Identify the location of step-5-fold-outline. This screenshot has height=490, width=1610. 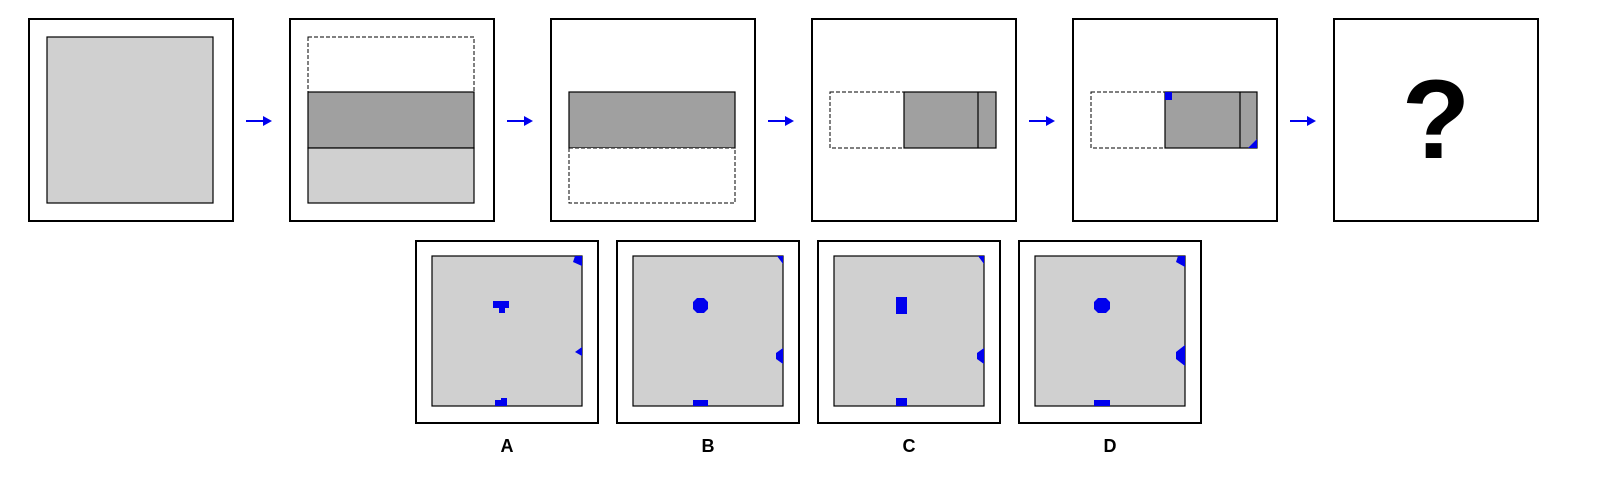
(1128, 120).